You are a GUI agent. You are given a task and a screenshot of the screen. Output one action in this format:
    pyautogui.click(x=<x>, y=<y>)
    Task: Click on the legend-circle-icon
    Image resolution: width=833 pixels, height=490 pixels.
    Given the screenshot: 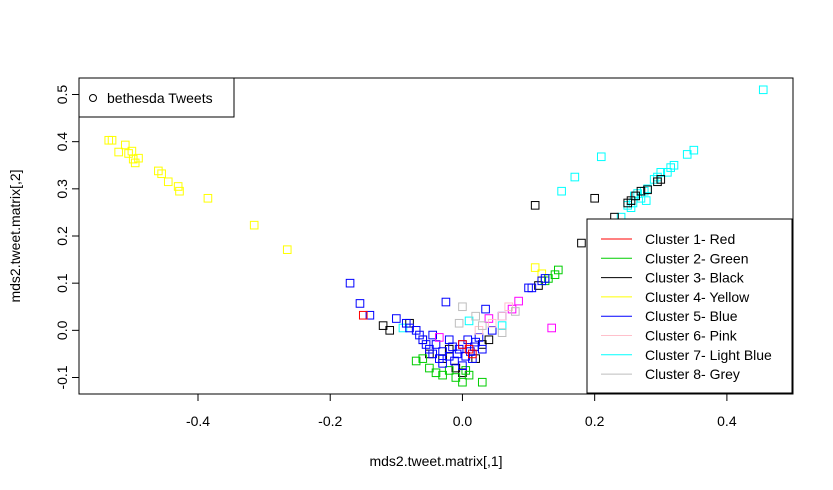 What is the action you would take?
    pyautogui.click(x=93, y=98)
    